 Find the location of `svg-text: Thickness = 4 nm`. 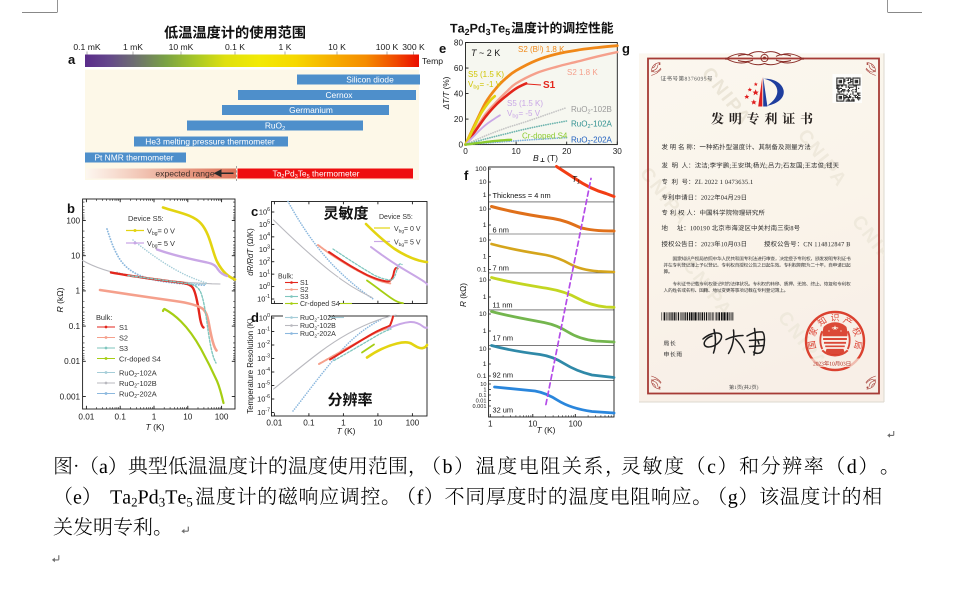

svg-text: Thickness = 4 nm is located at coordinates (522, 195).